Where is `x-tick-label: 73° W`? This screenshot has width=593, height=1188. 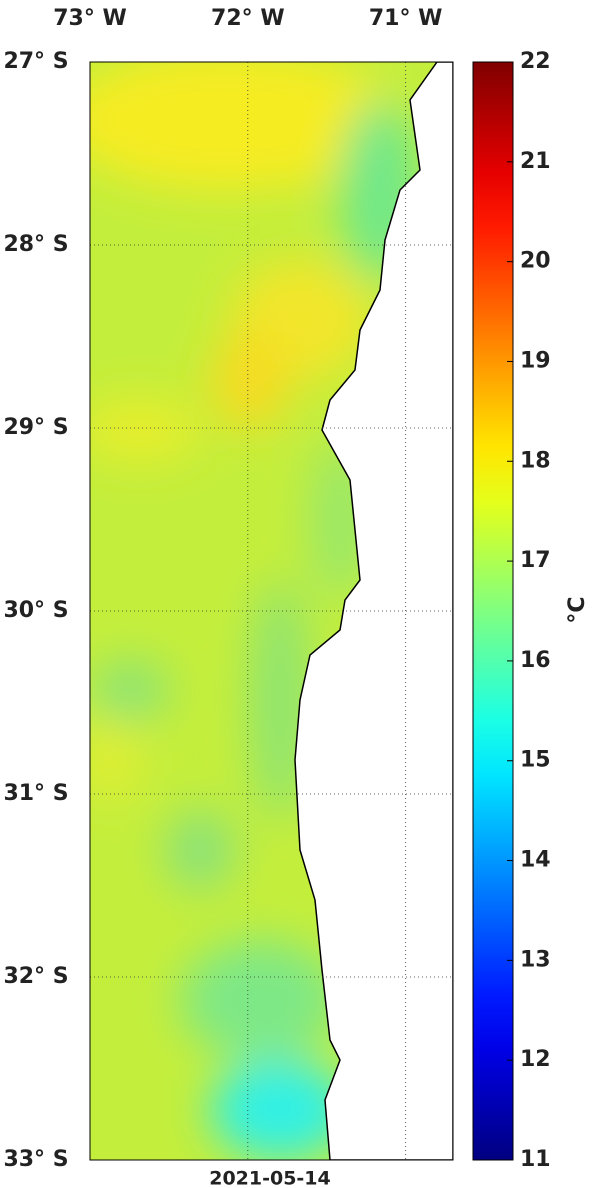 x-tick-label: 73° W is located at coordinates (90, 18).